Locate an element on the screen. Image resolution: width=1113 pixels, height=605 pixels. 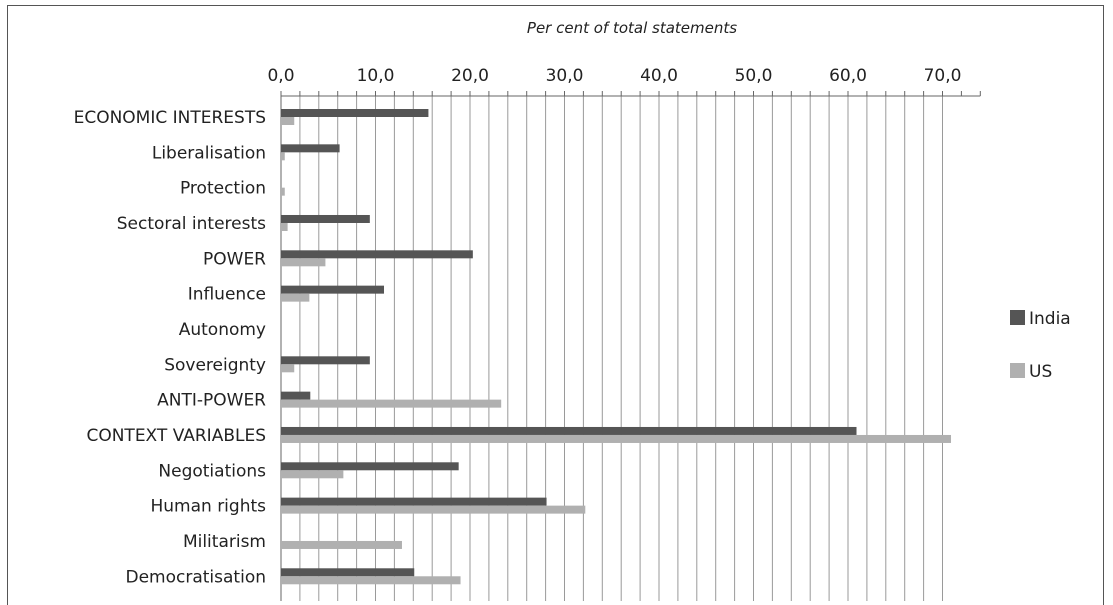
x-axis-title: Per cent of total statements is located at coordinates (632, 28).